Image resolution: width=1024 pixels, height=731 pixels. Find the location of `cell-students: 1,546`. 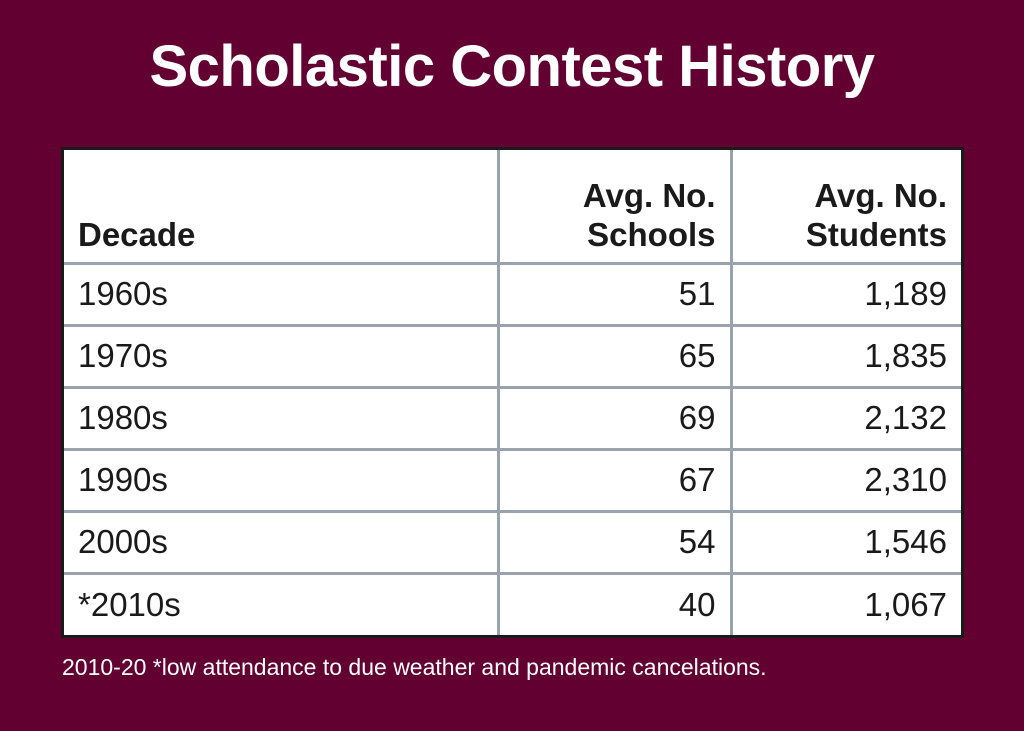

cell-students: 1,546 is located at coordinates (845, 542).